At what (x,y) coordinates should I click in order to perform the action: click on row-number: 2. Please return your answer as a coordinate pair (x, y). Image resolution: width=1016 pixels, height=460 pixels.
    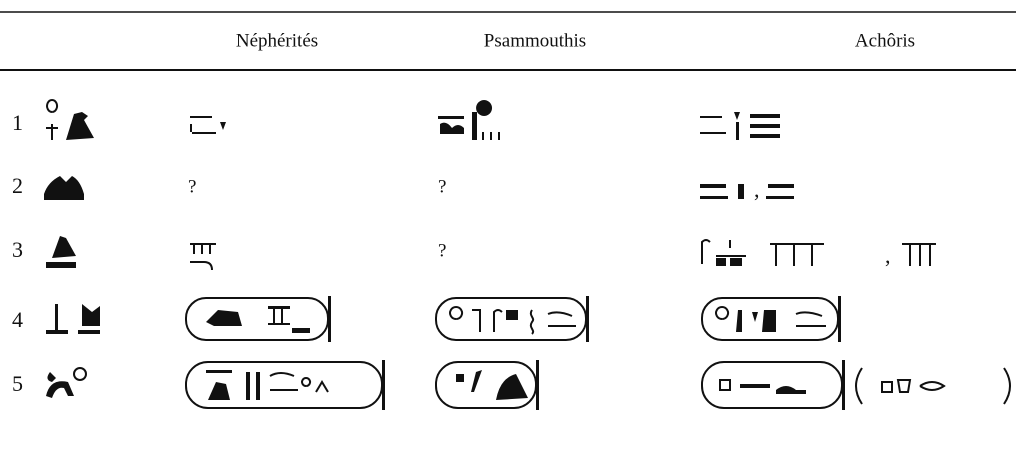
    Looking at the image, I should click on (17, 185).